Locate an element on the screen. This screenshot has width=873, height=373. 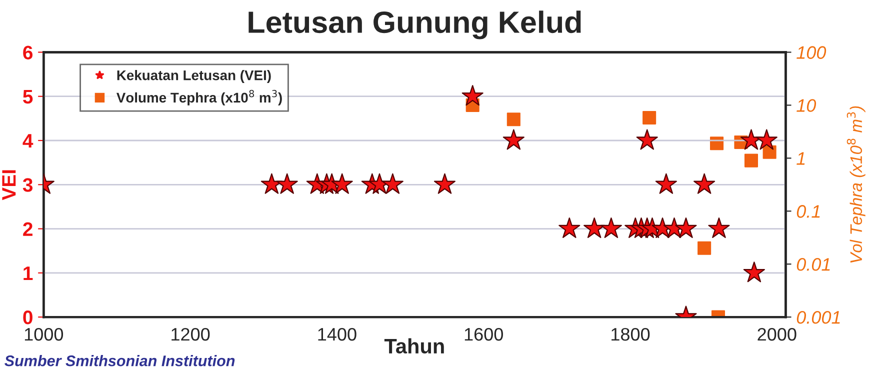
y2-tick-label: 100 is located at coordinates (811, 52).